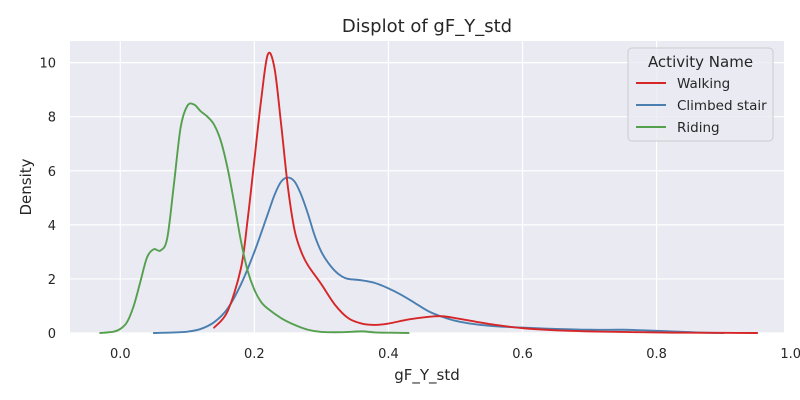 The image size is (800, 400). What do you see at coordinates (698, 128) in the screenshot?
I see `legend-label: Riding` at bounding box center [698, 128].